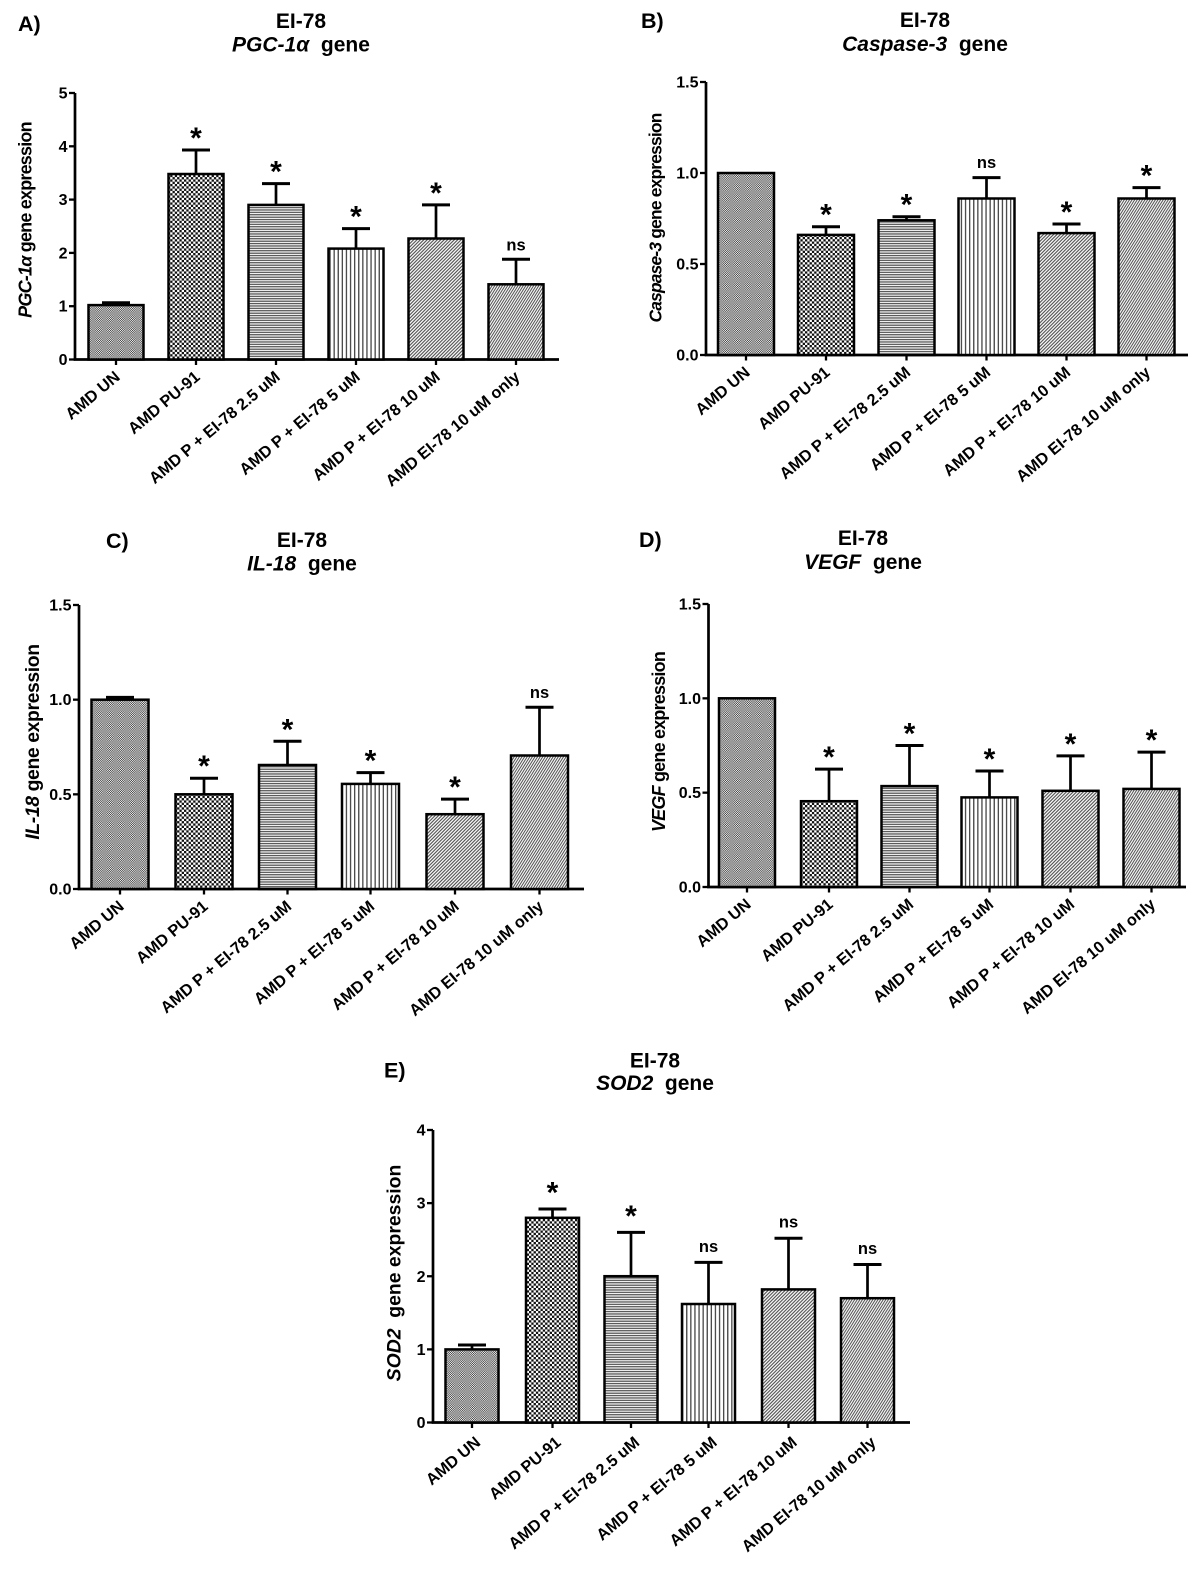 The image size is (1200, 1583). What do you see at coordinates (395, 1071) in the screenshot?
I see `svg-text: E)` at bounding box center [395, 1071].